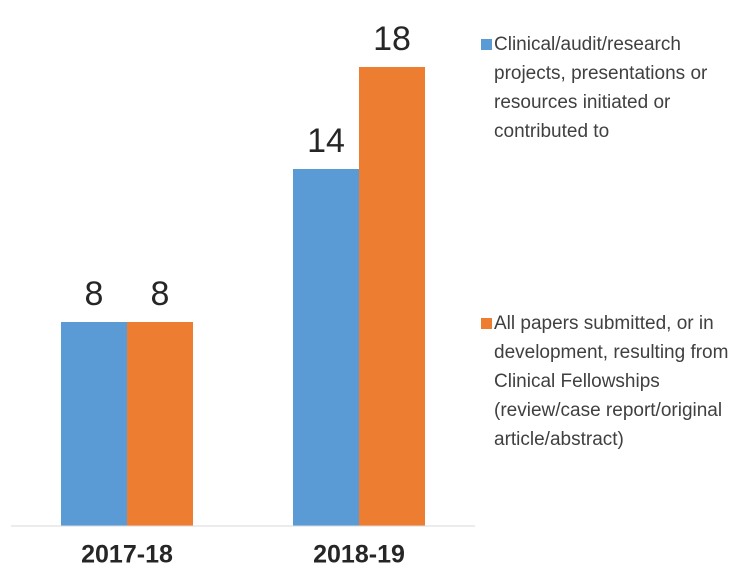  Describe the element at coordinates (392, 39) in the screenshot. I see `data-label: 18` at that location.